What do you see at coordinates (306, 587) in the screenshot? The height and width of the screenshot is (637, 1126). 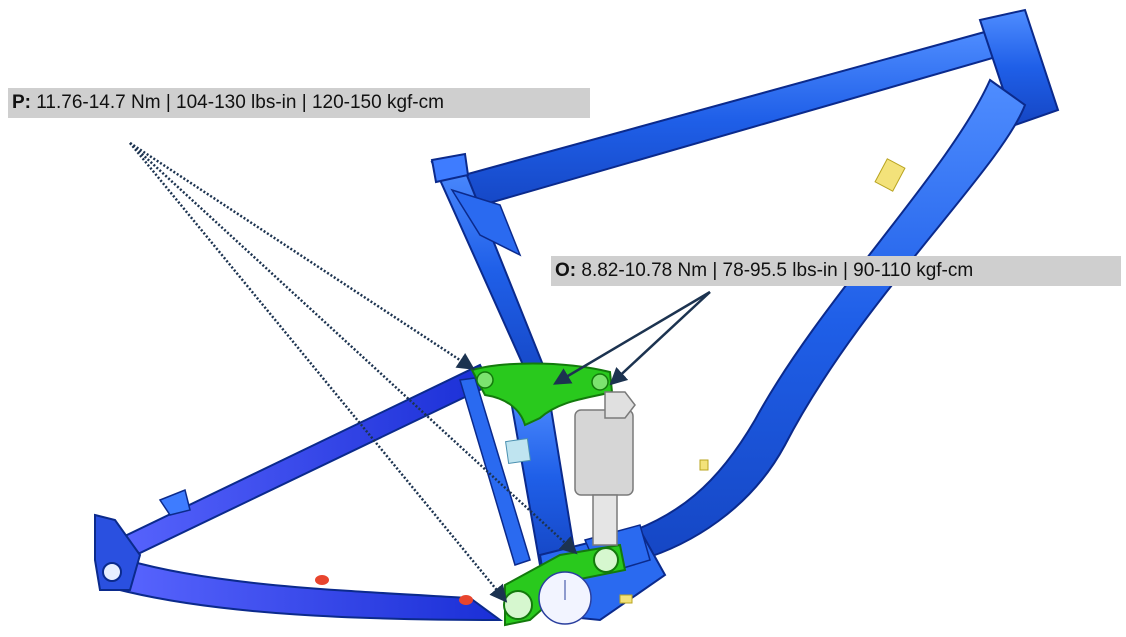 I see `chain-stay` at bounding box center [306, 587].